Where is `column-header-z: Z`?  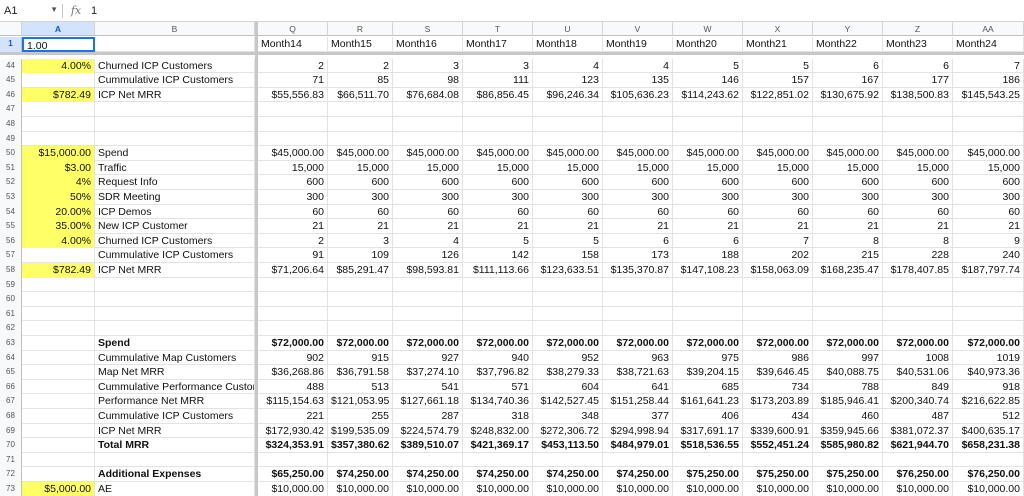
column-header-z: Z is located at coordinates (918, 29).